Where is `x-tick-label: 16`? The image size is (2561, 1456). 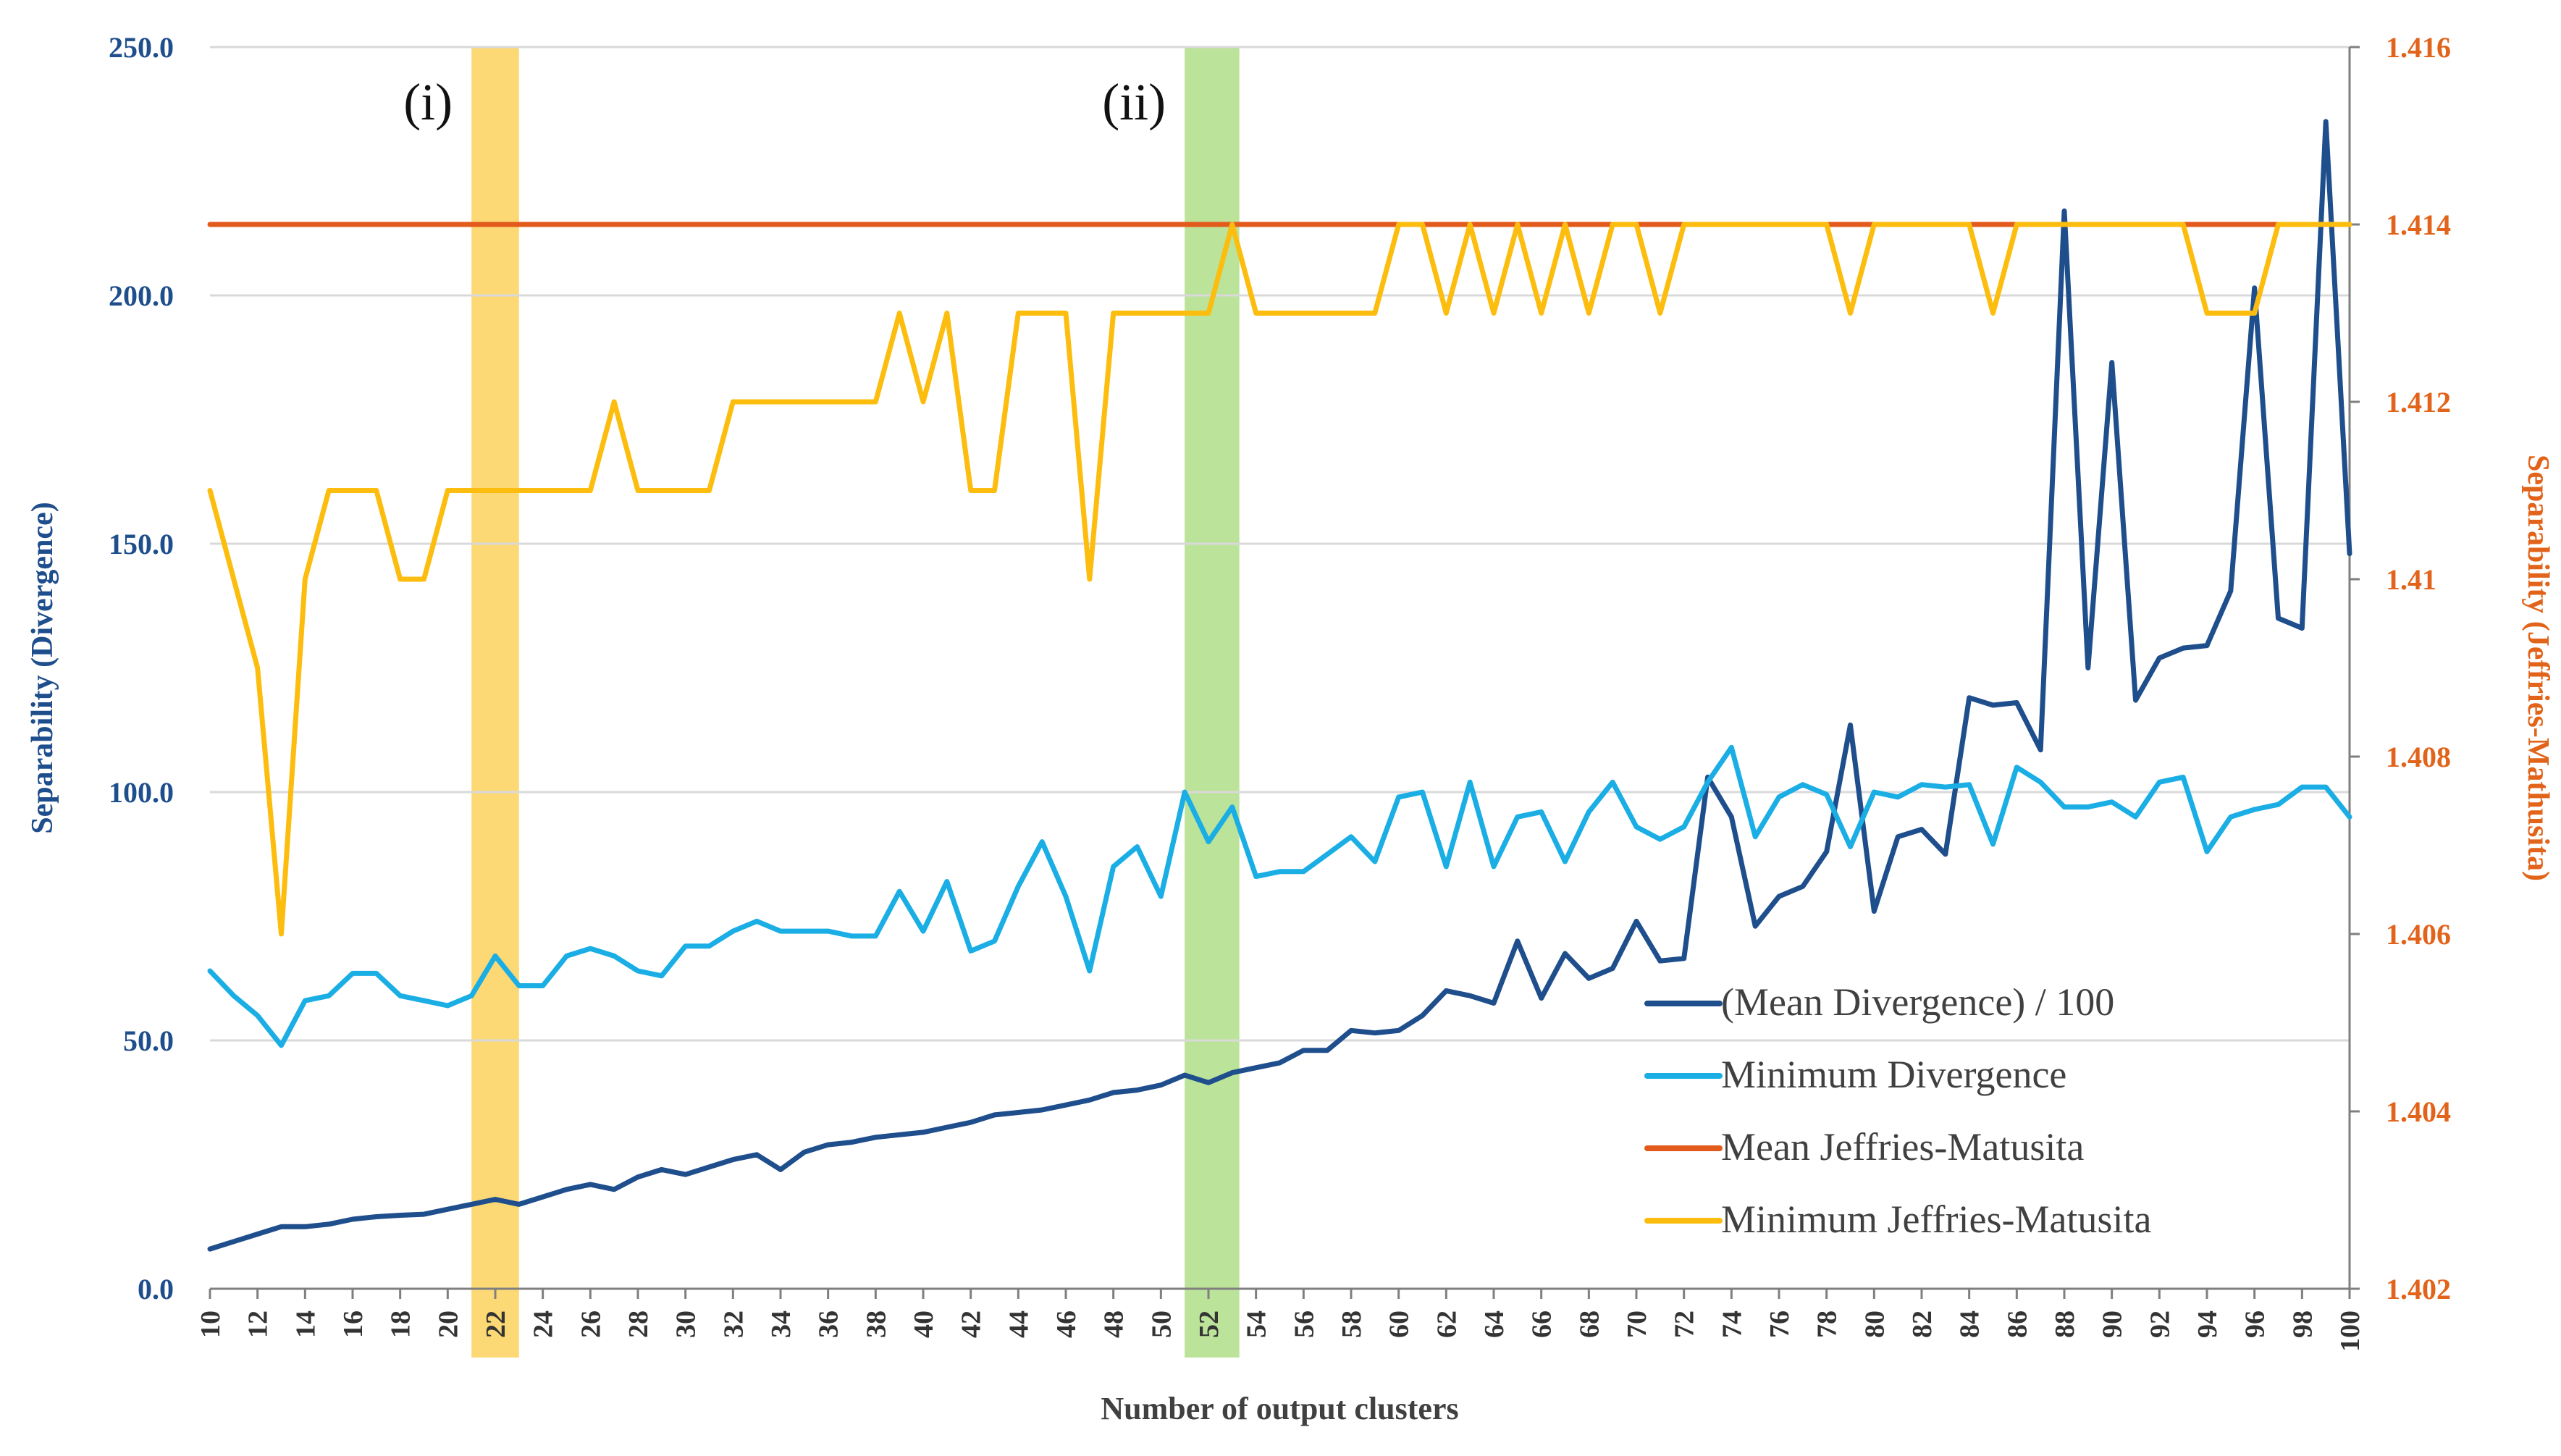
x-tick-label: 16 is located at coordinates (353, 1324).